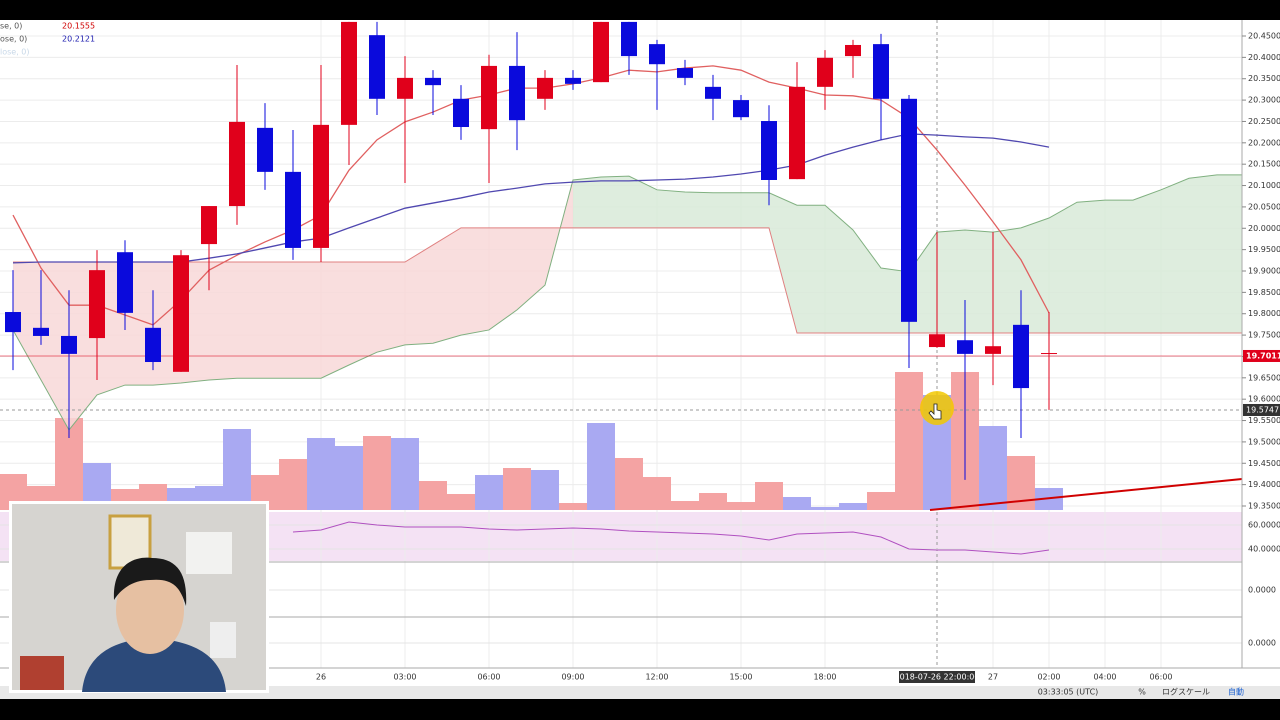 The image size is (1280, 720). I want to click on legend: se, 0) 20.1555 ose, 0) 20.2121 lose, 0), so click(47, 39).